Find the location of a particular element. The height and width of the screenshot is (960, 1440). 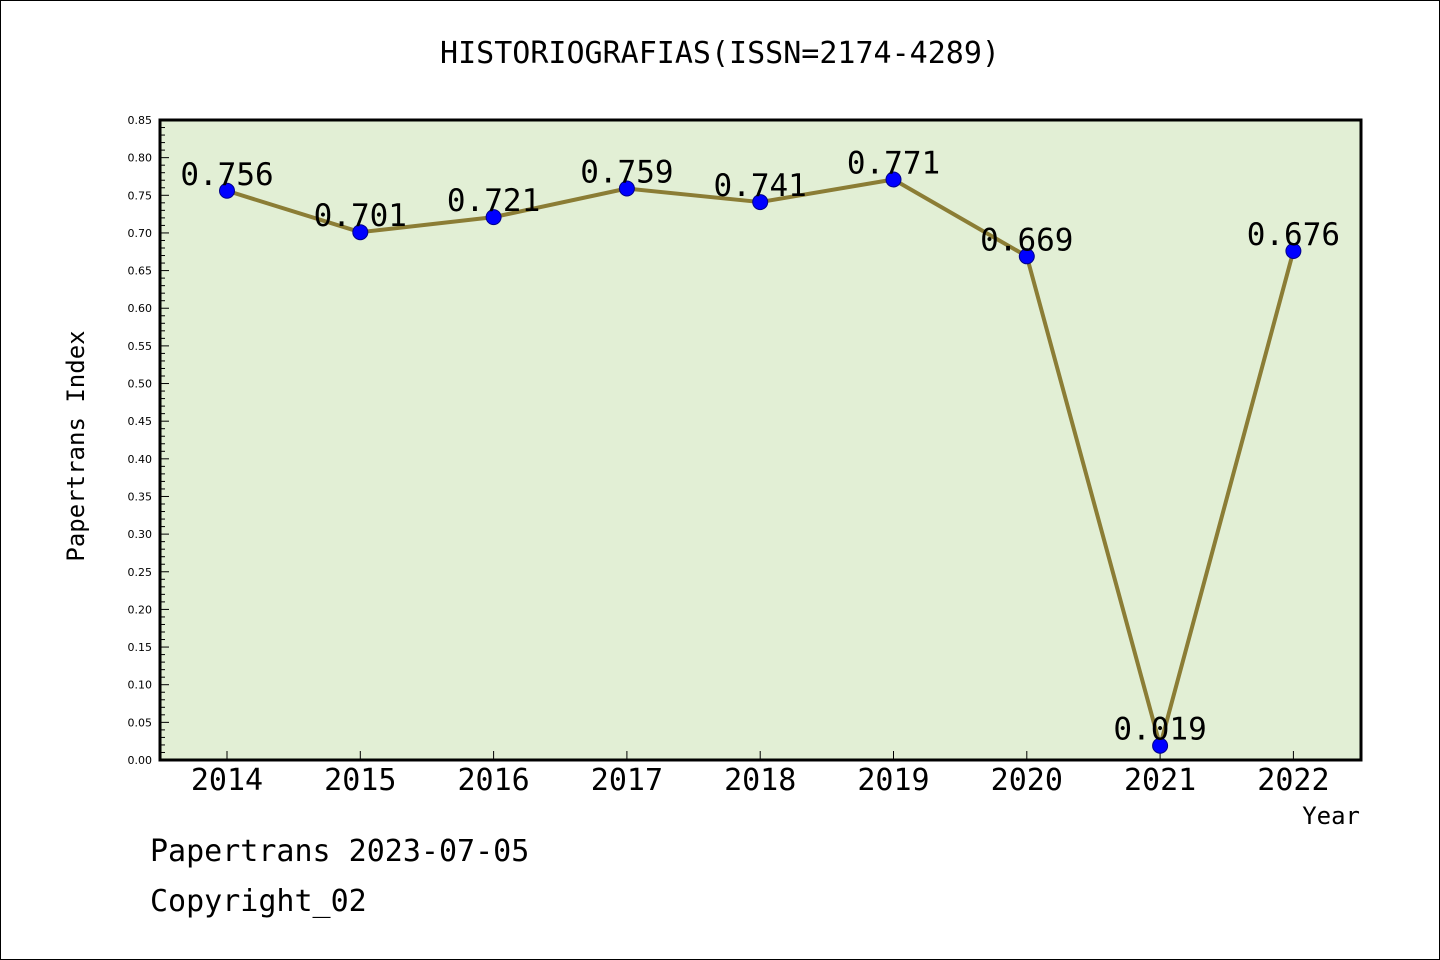

x-tick-label: 2018 is located at coordinates (760, 780).